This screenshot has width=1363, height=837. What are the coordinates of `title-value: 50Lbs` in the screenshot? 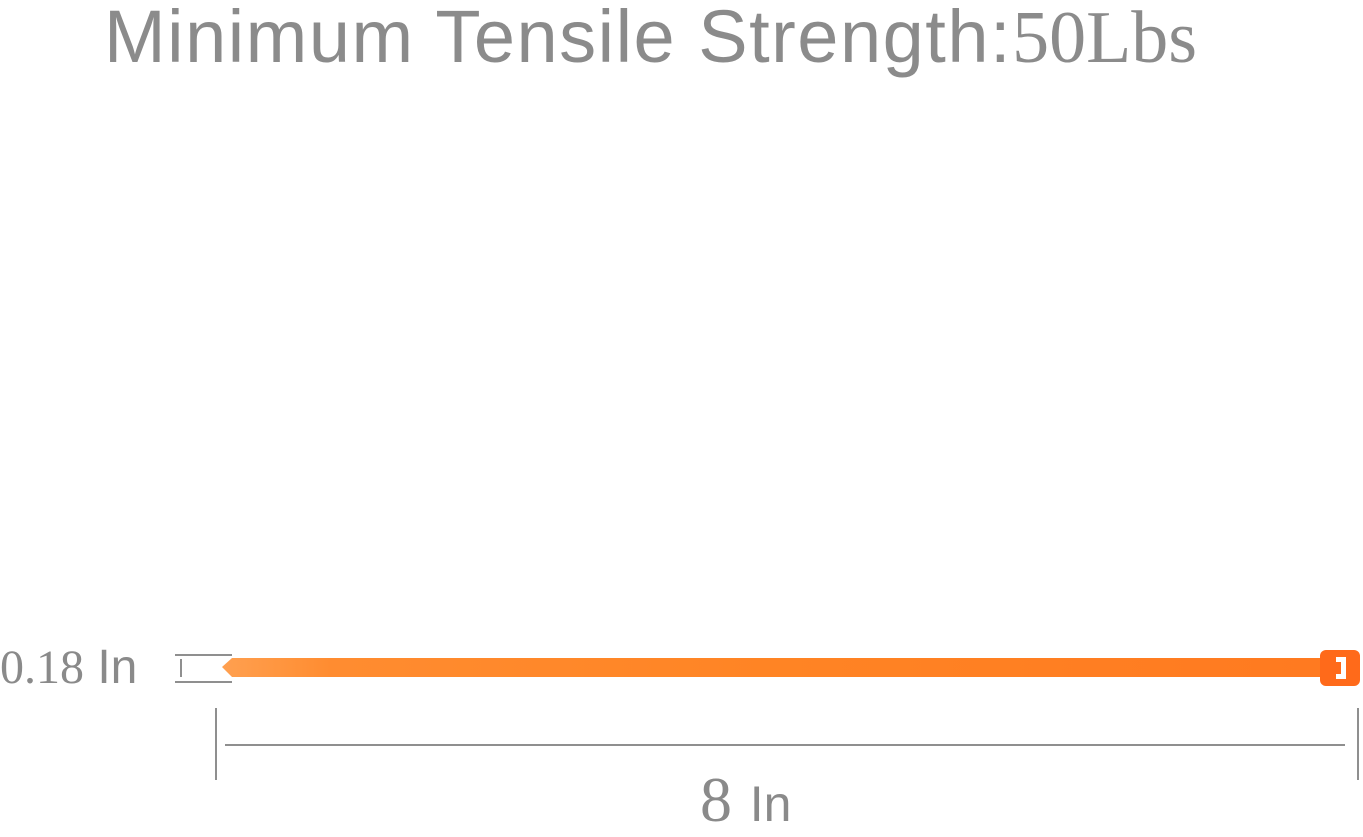 It's located at (1105, 39).